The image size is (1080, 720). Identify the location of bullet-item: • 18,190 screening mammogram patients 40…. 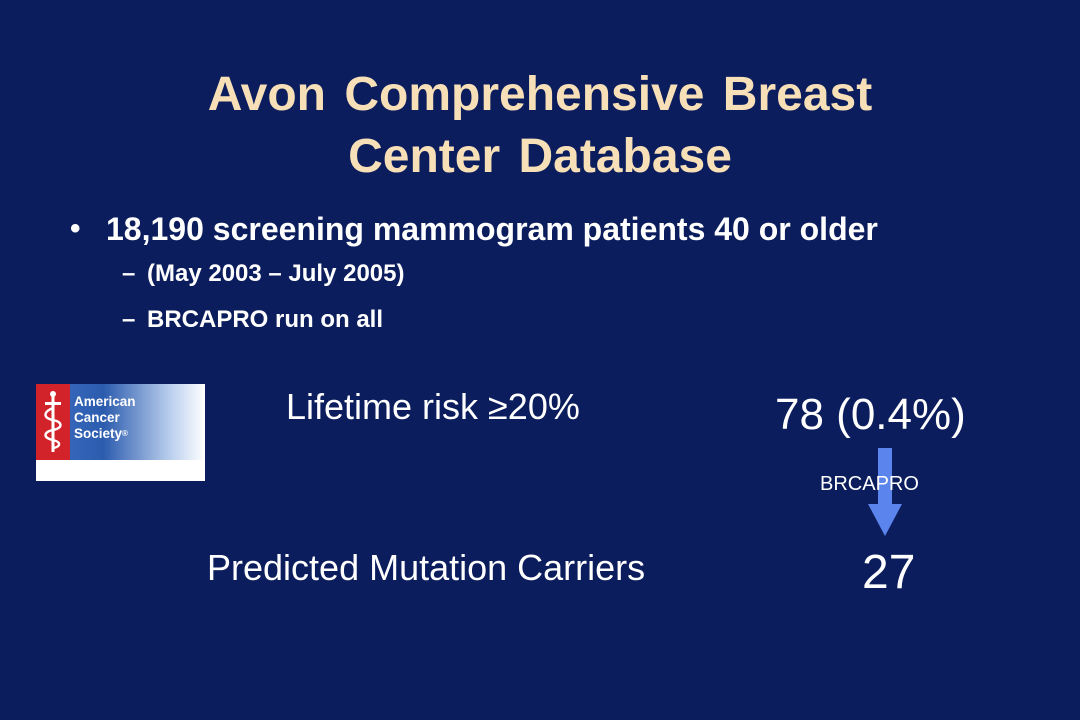
(560, 229).